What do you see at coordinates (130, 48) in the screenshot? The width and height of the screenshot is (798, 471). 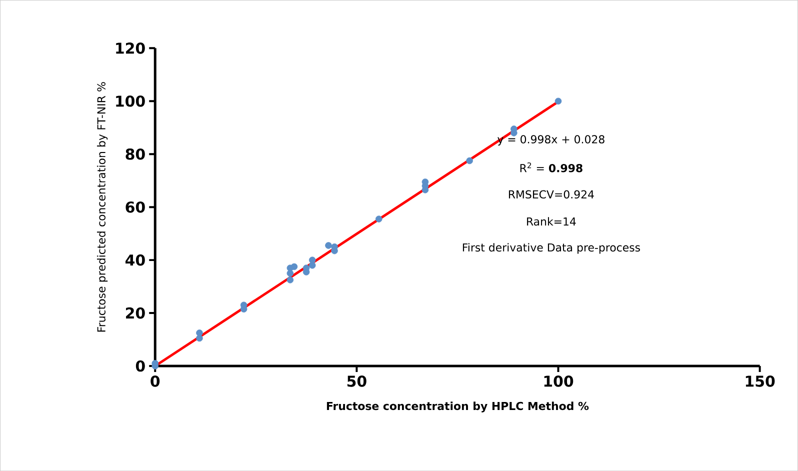 I see `y-tick-label: 120` at bounding box center [130, 48].